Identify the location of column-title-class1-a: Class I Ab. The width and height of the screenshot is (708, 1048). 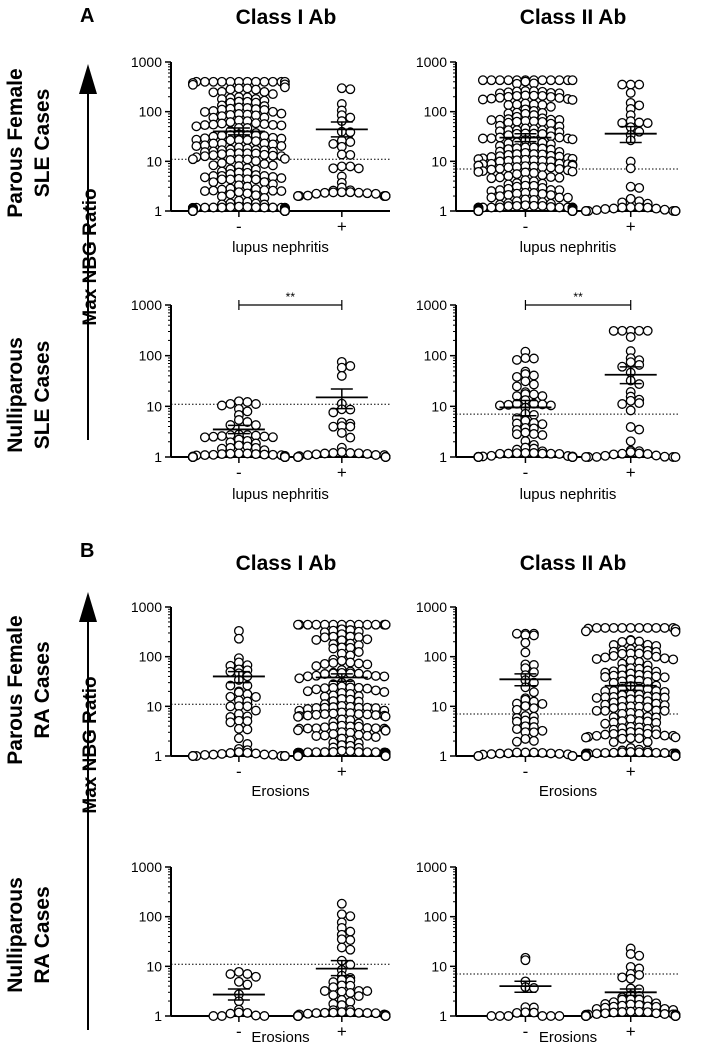
(286, 17).